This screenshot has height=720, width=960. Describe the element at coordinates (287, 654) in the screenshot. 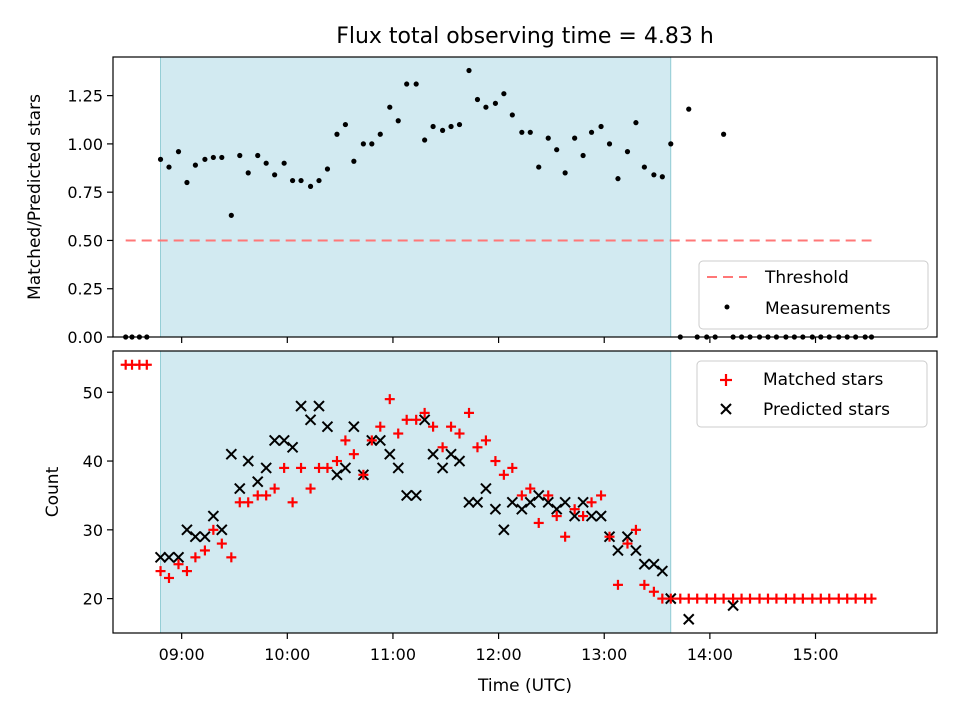

I see `x-tick-label: 10:00` at that location.